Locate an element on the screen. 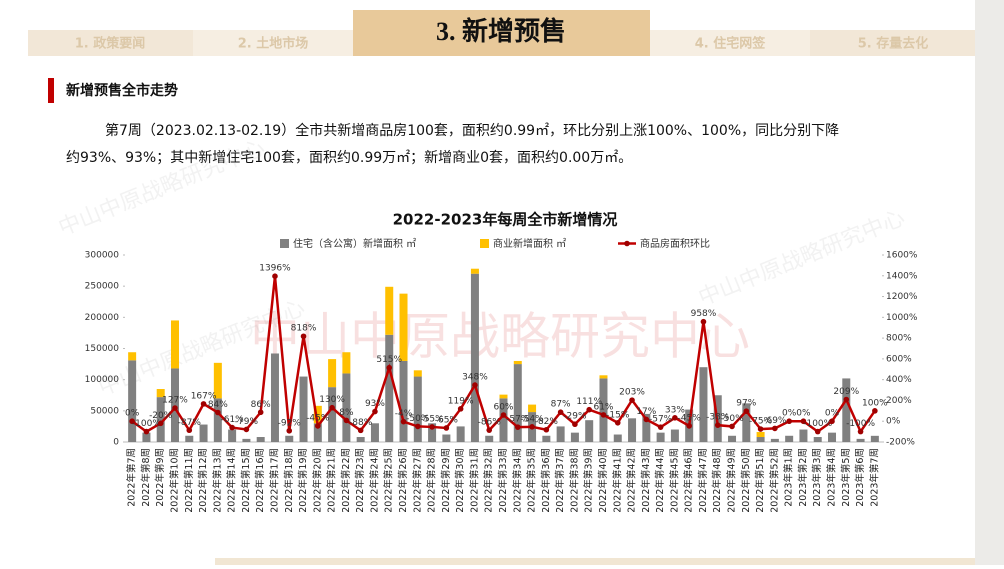  data-label: 97% is located at coordinates (746, 404).